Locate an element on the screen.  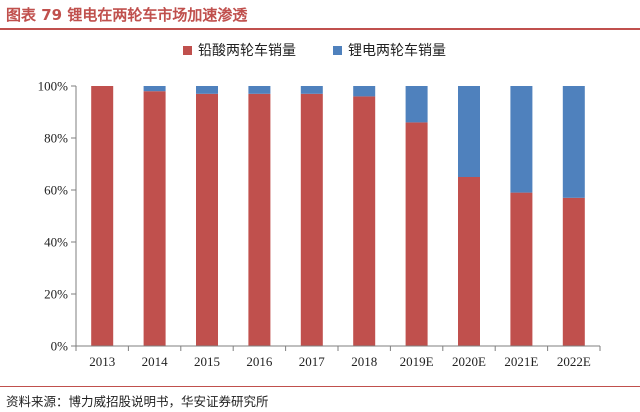
legend-label-2: 锂电两轮车销量 is located at coordinates (397, 50).